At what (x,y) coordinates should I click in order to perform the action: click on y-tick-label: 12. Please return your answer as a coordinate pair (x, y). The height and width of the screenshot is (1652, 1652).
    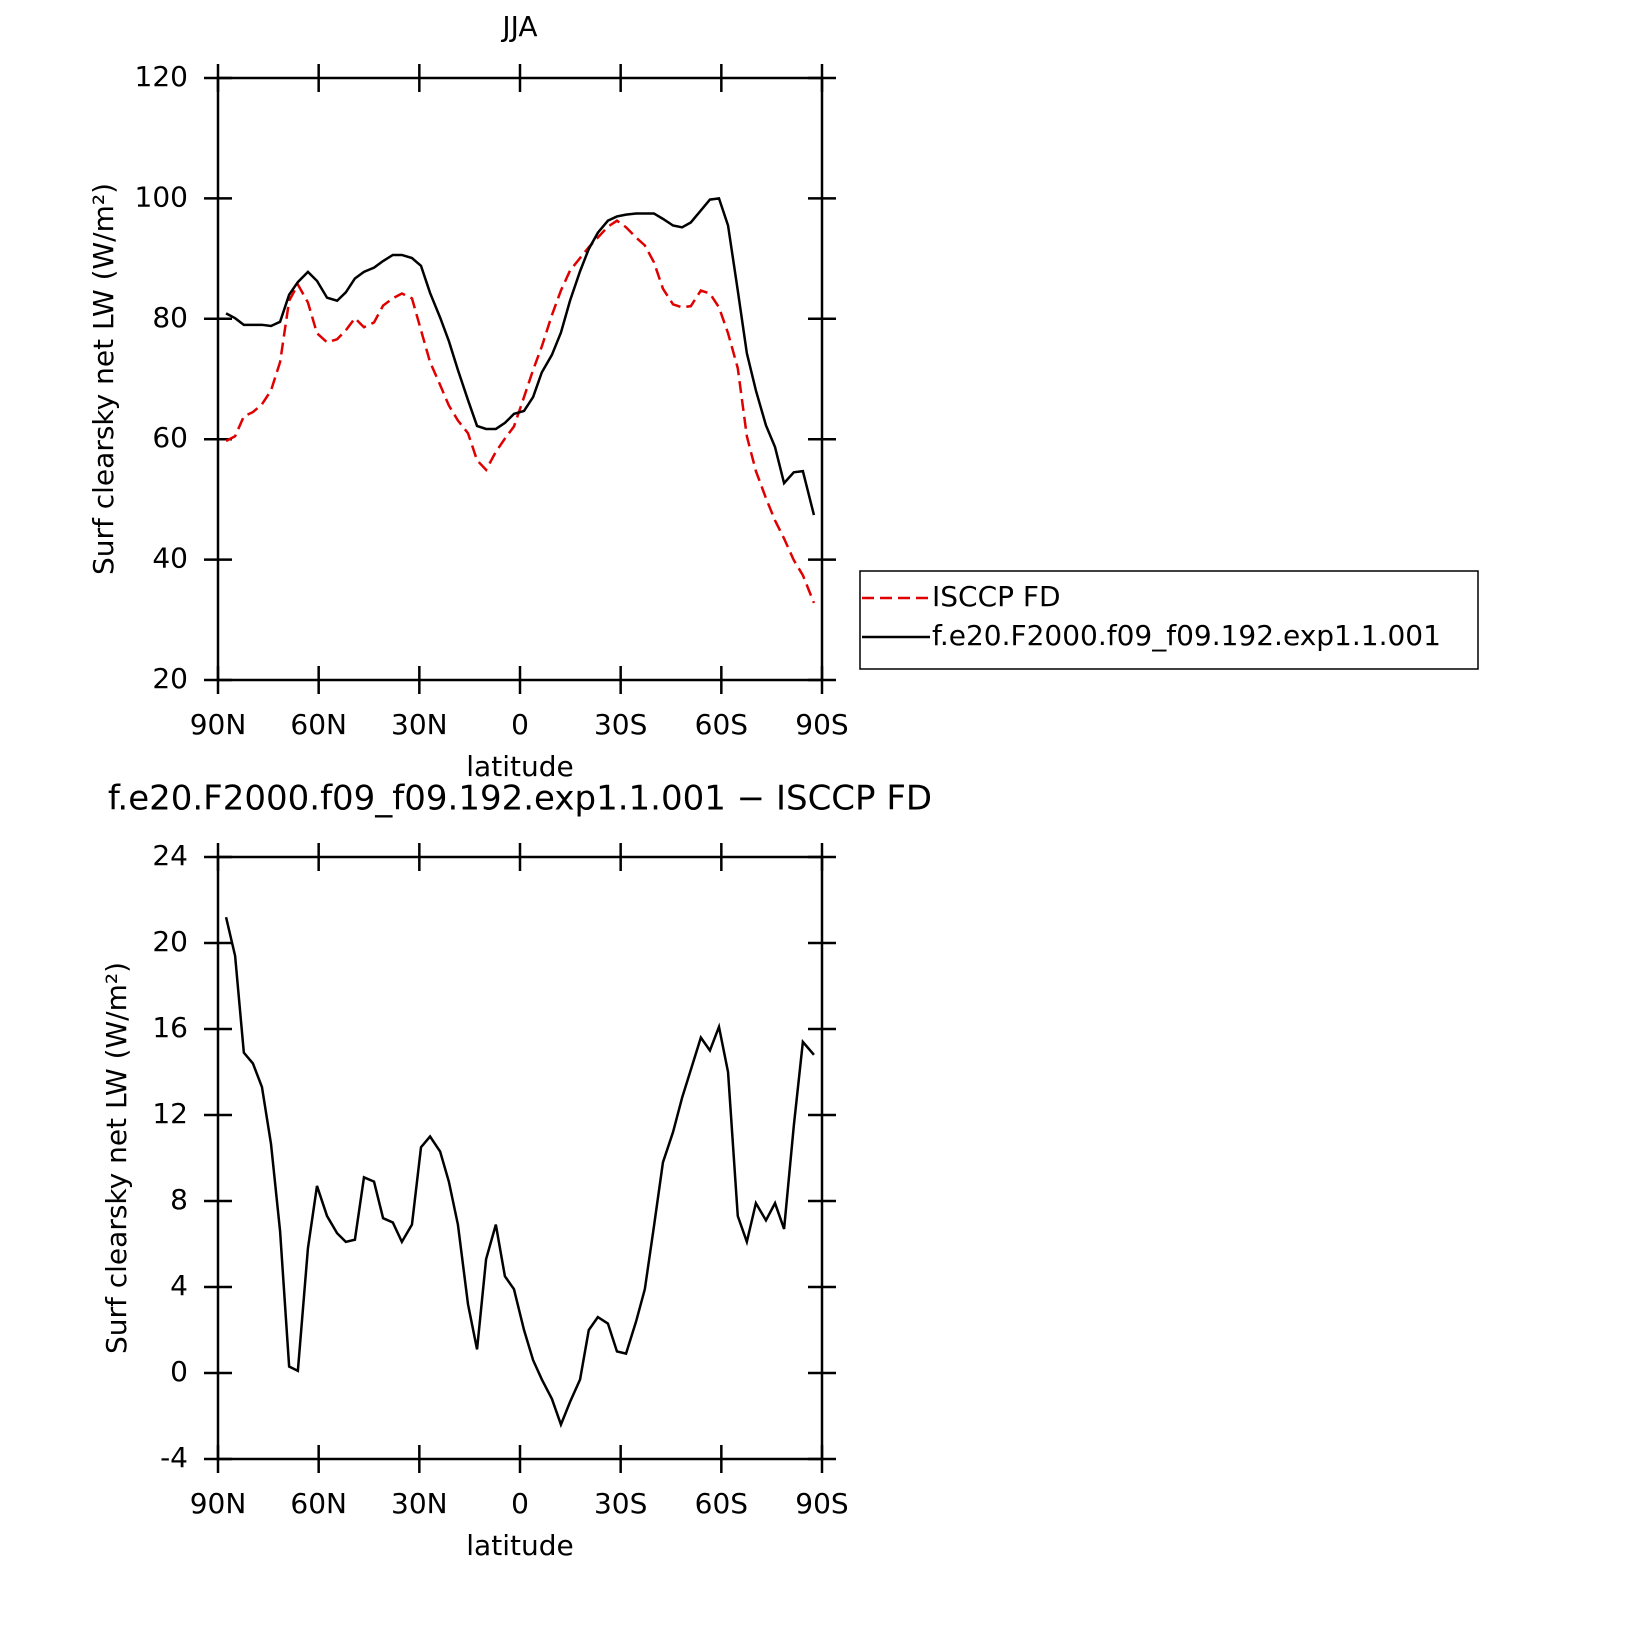
    Looking at the image, I should click on (170, 1113).